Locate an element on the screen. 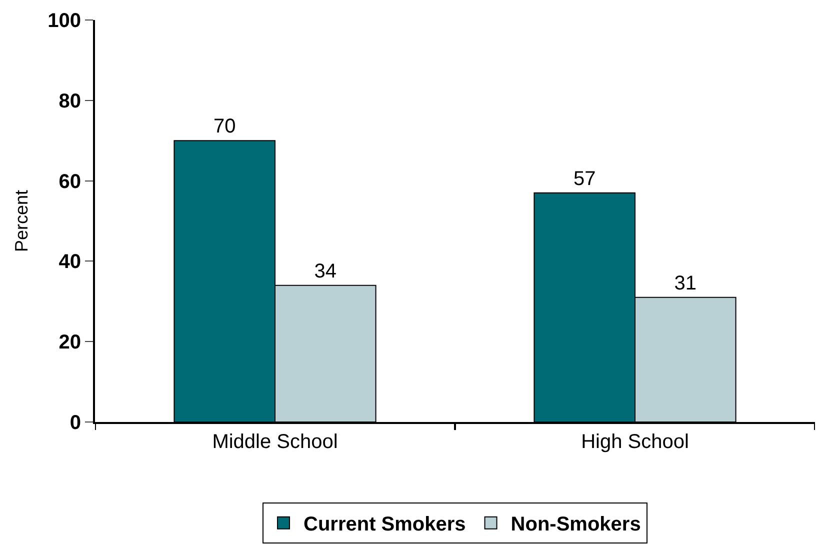 The height and width of the screenshot is (548, 820). y-tick-label: 80 is located at coordinates (69, 101).